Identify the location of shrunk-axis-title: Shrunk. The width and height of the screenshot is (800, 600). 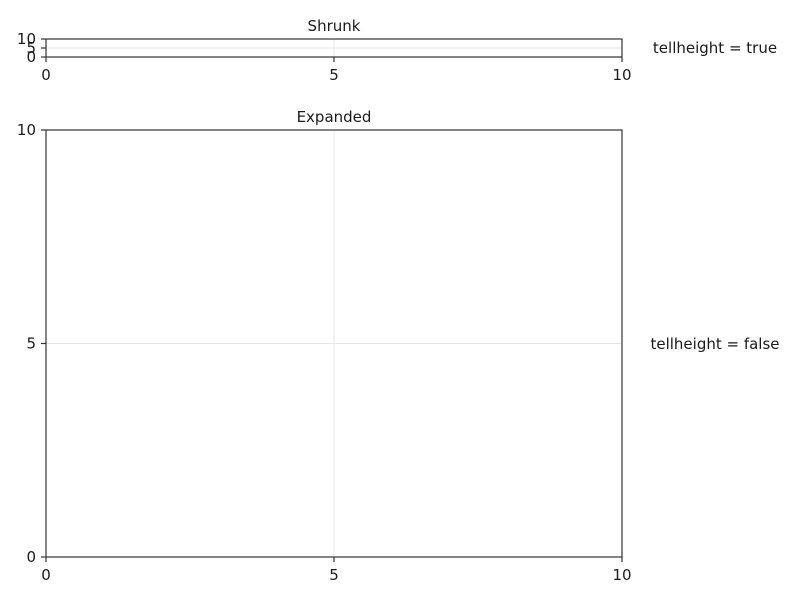
(334, 26).